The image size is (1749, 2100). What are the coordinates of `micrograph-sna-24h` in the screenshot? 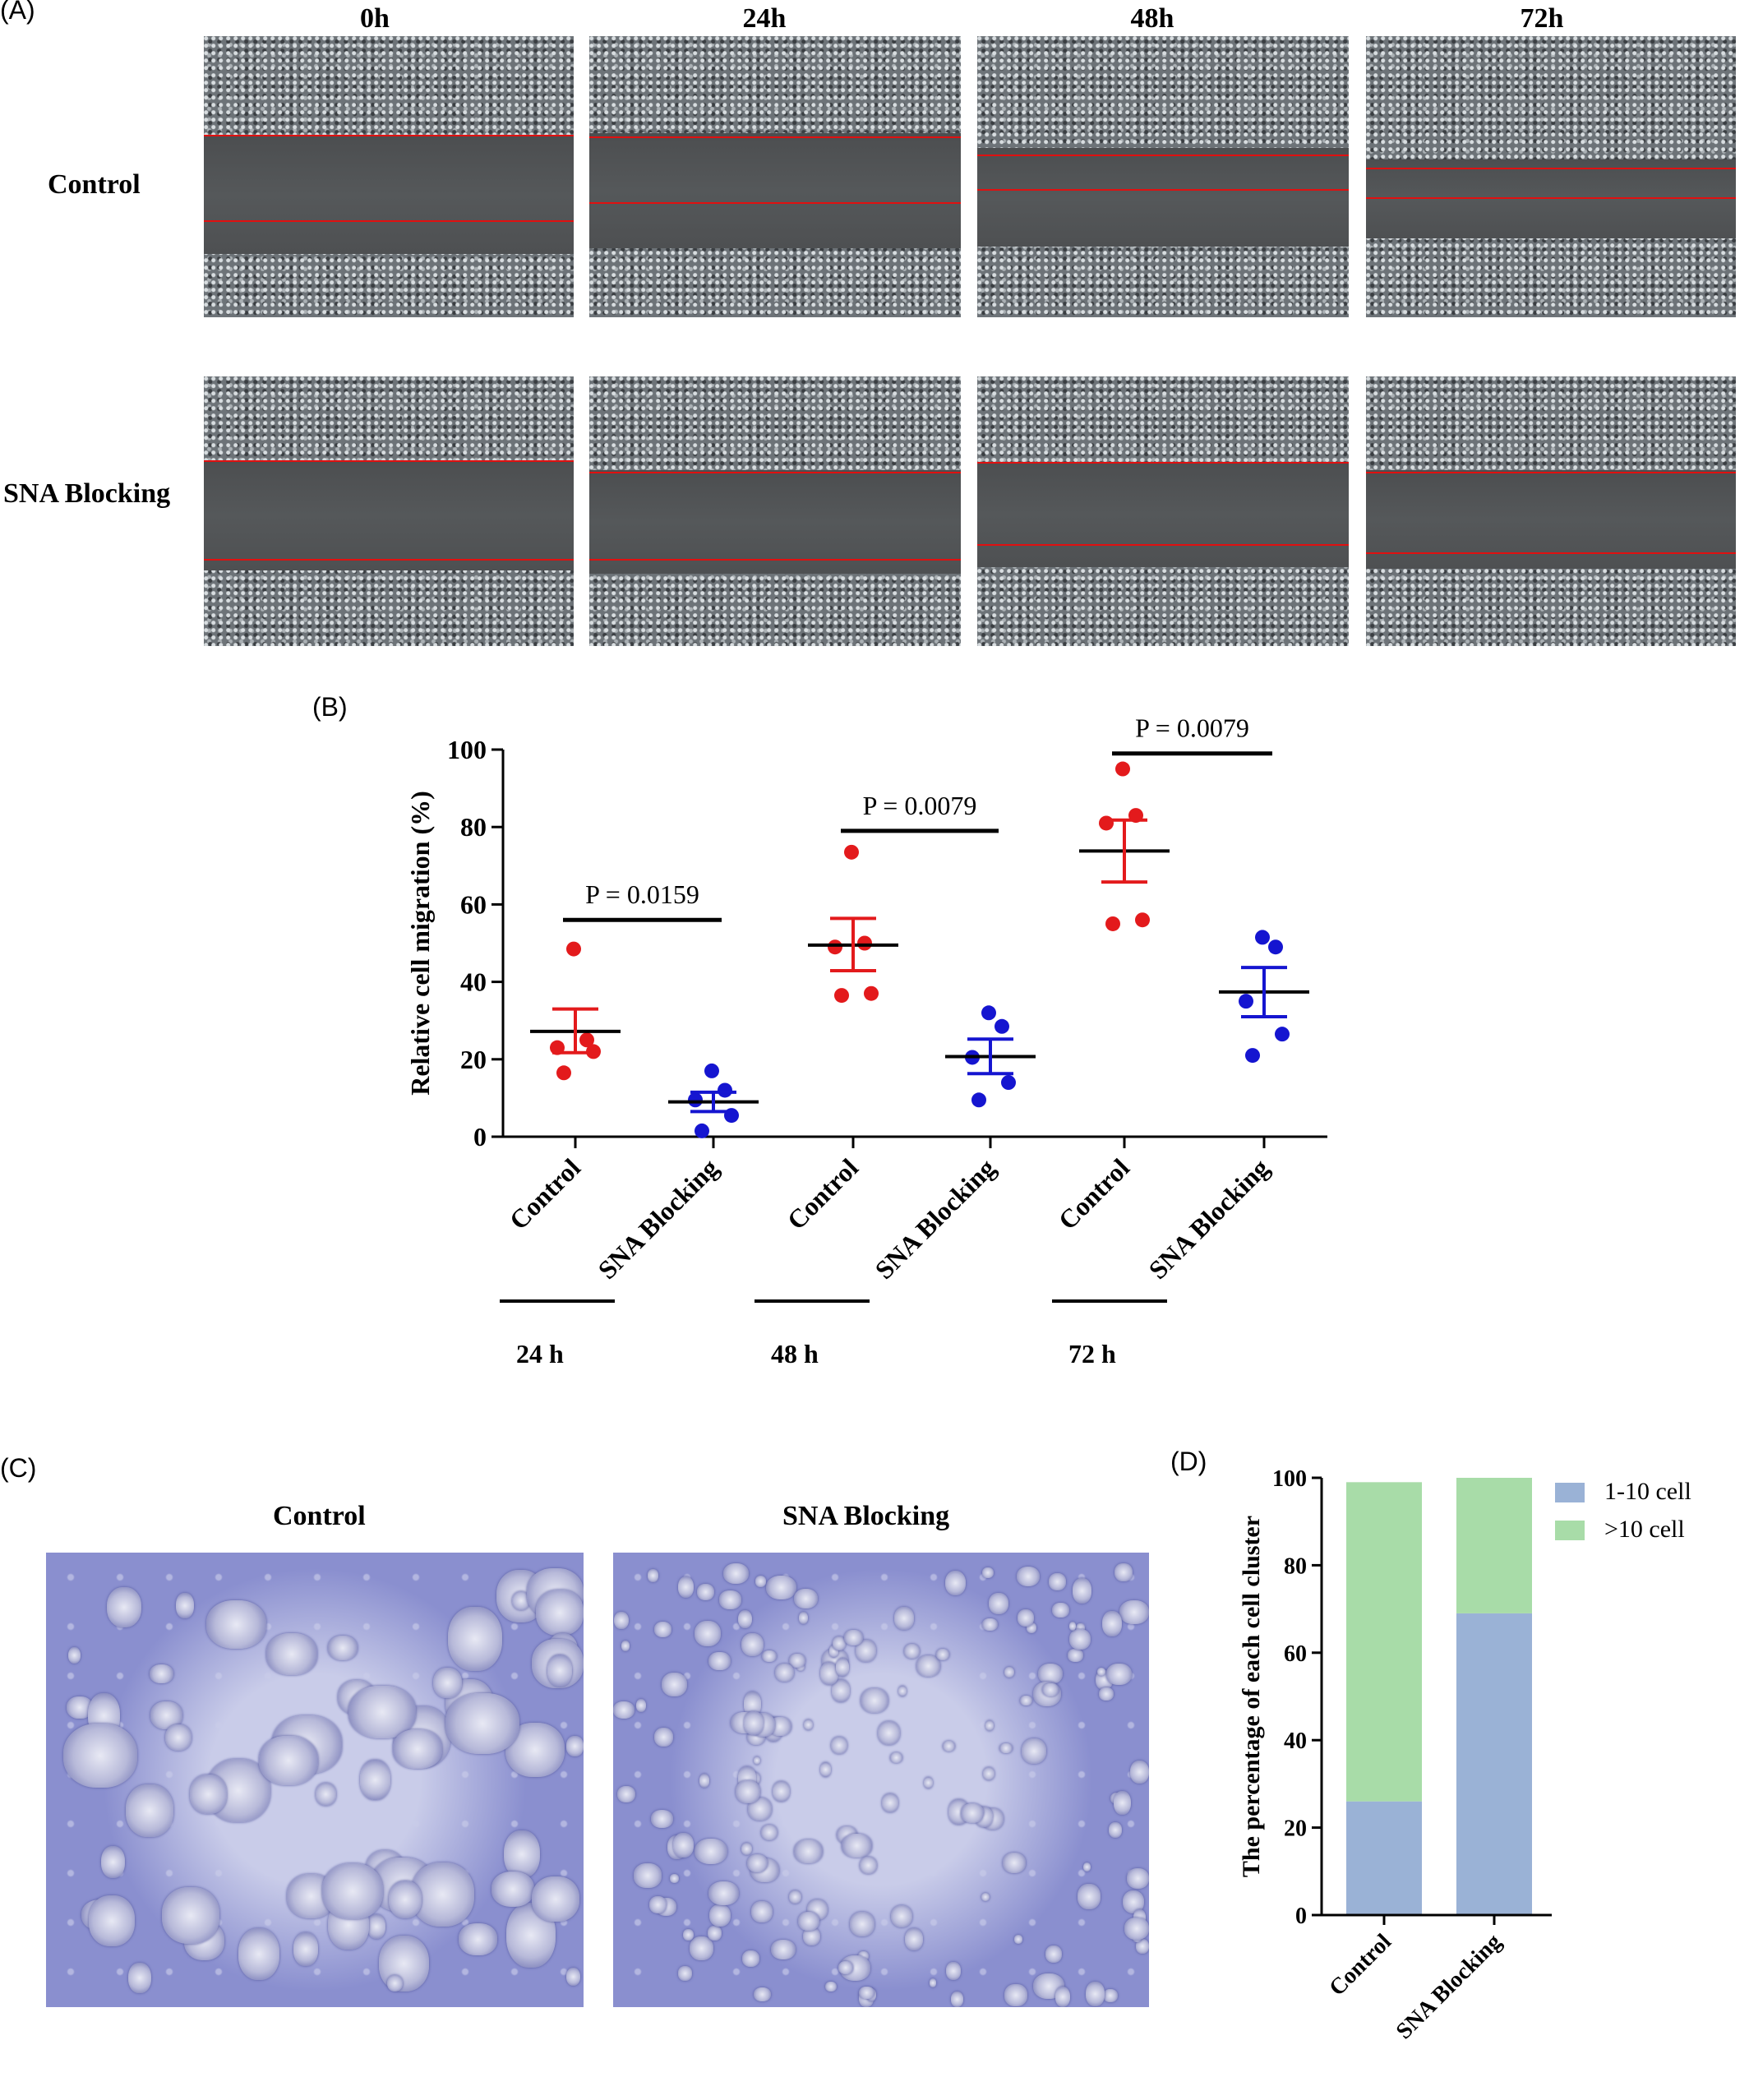 It's located at (775, 511).